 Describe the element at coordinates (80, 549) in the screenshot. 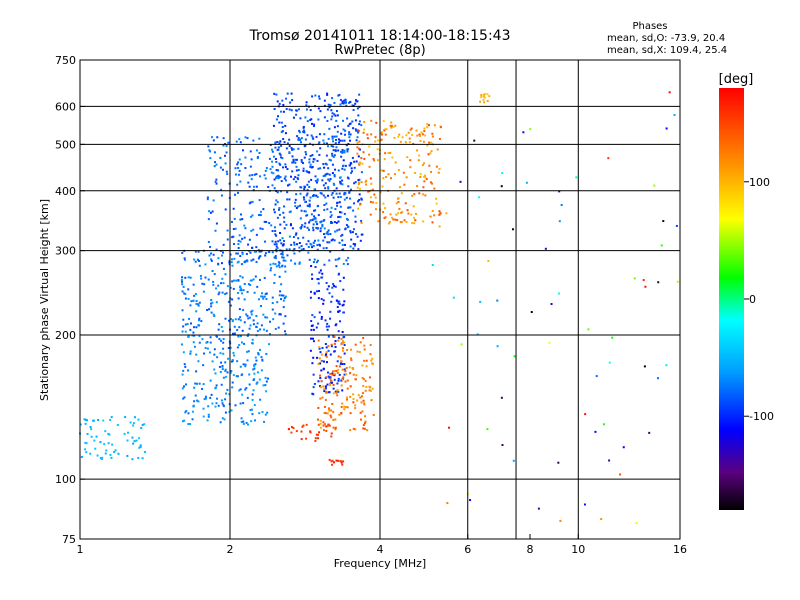

I see `x-tick-label: 1` at that location.